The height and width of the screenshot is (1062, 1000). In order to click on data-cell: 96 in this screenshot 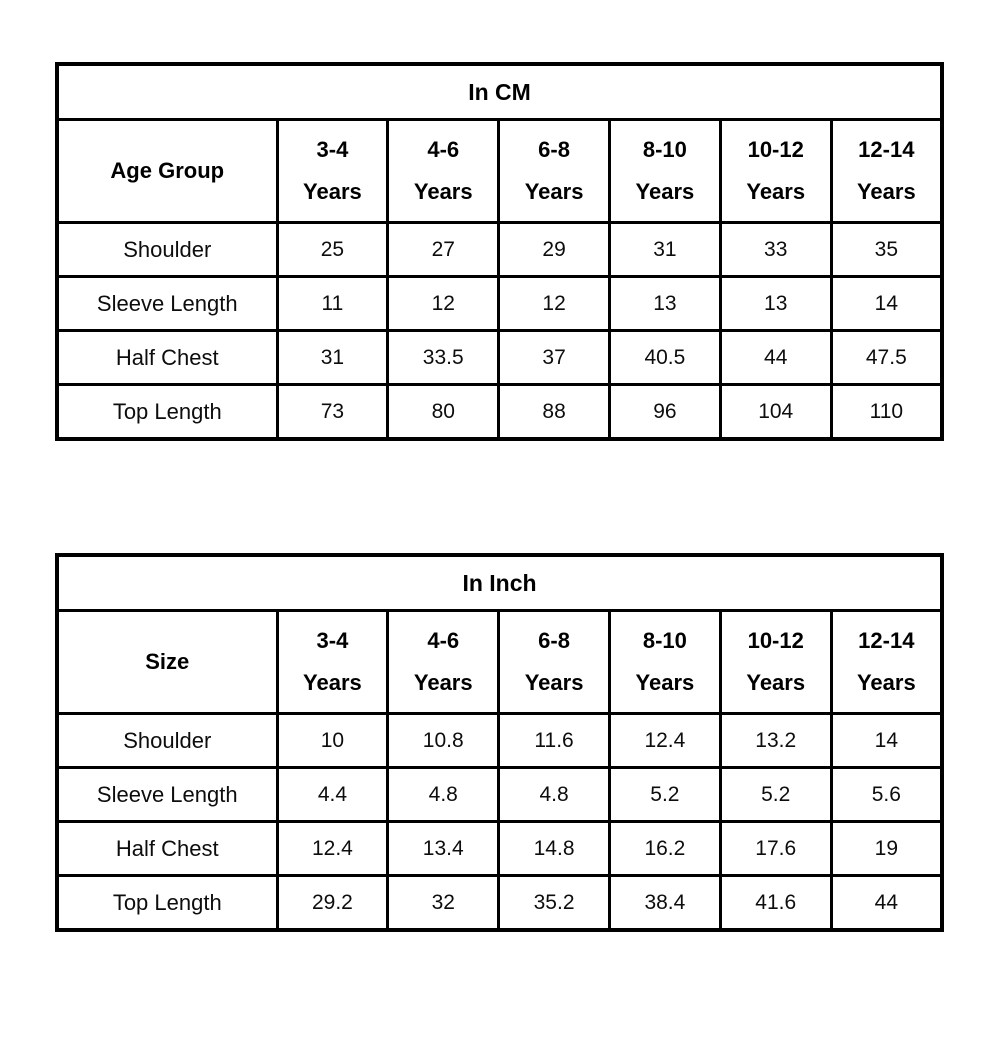, I will do `click(664, 412)`.